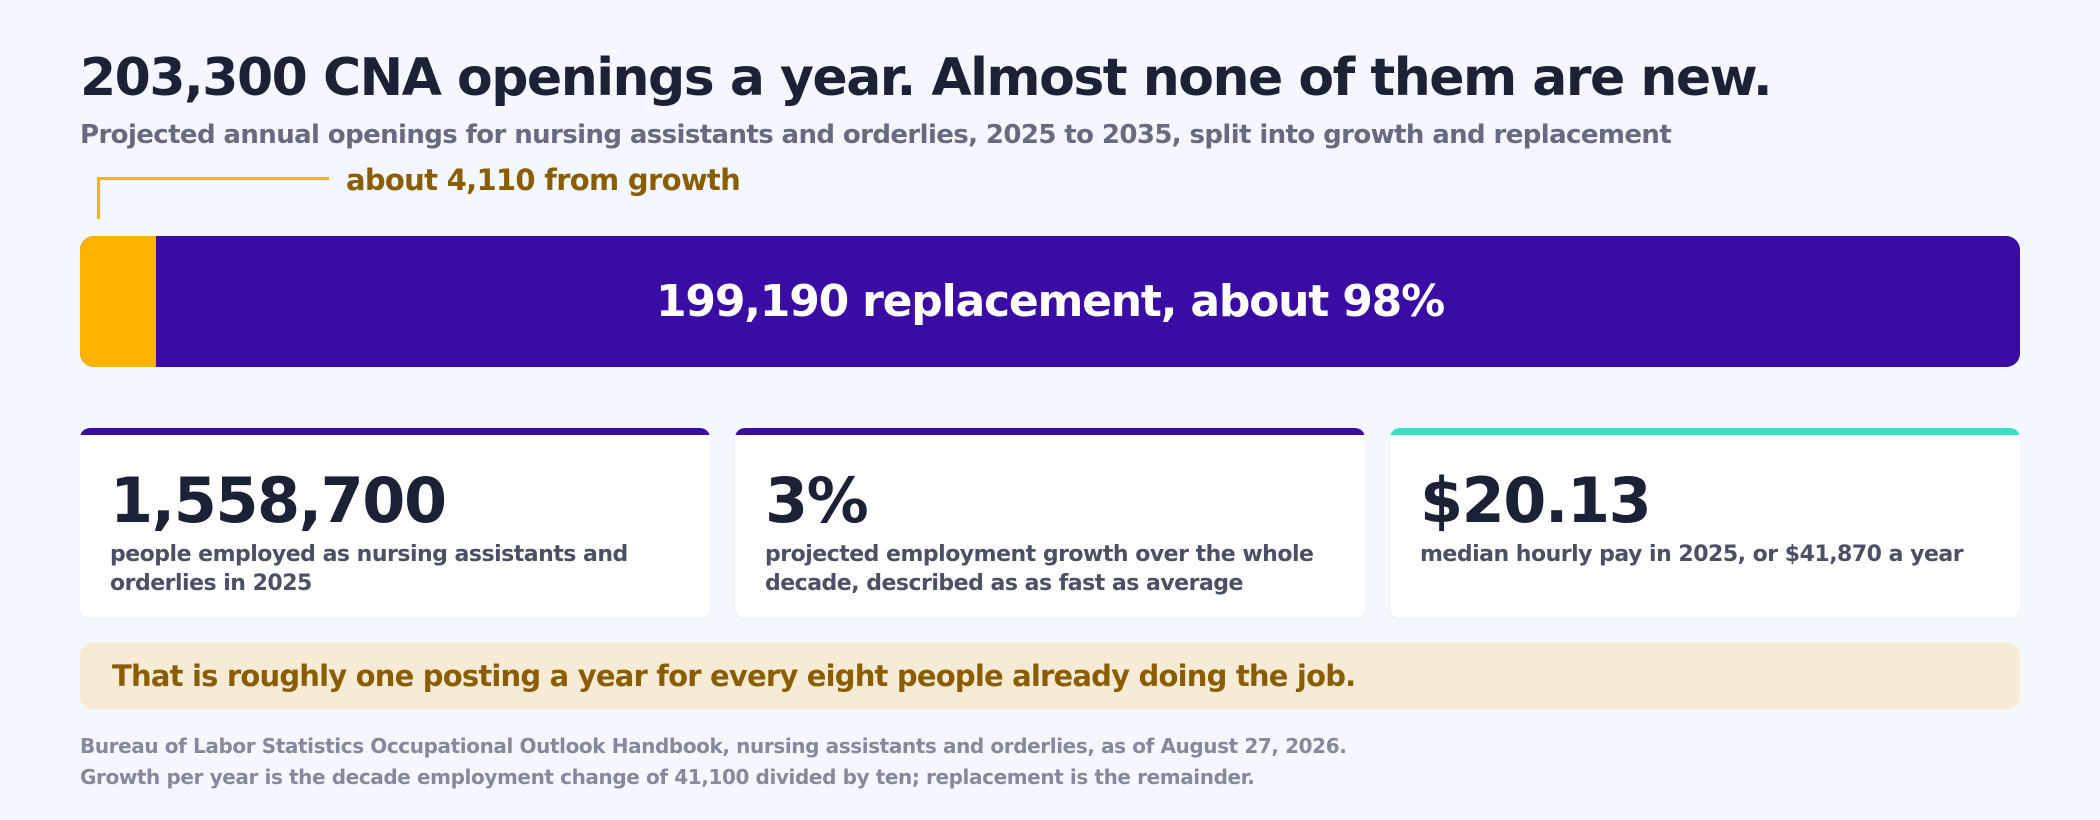 This screenshot has height=820, width=2100. I want to click on openings-stacked-bar: 199,190 replacement, about 98%, so click(1050, 301).